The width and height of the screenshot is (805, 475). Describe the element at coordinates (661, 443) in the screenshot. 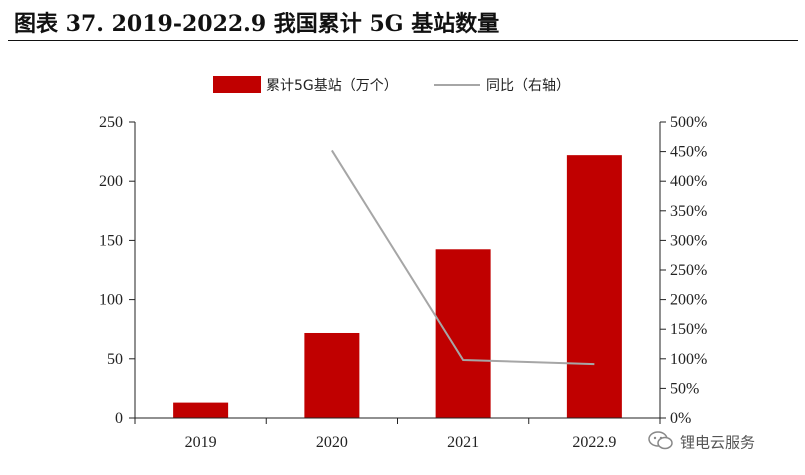

I see `wechat-icon` at that location.